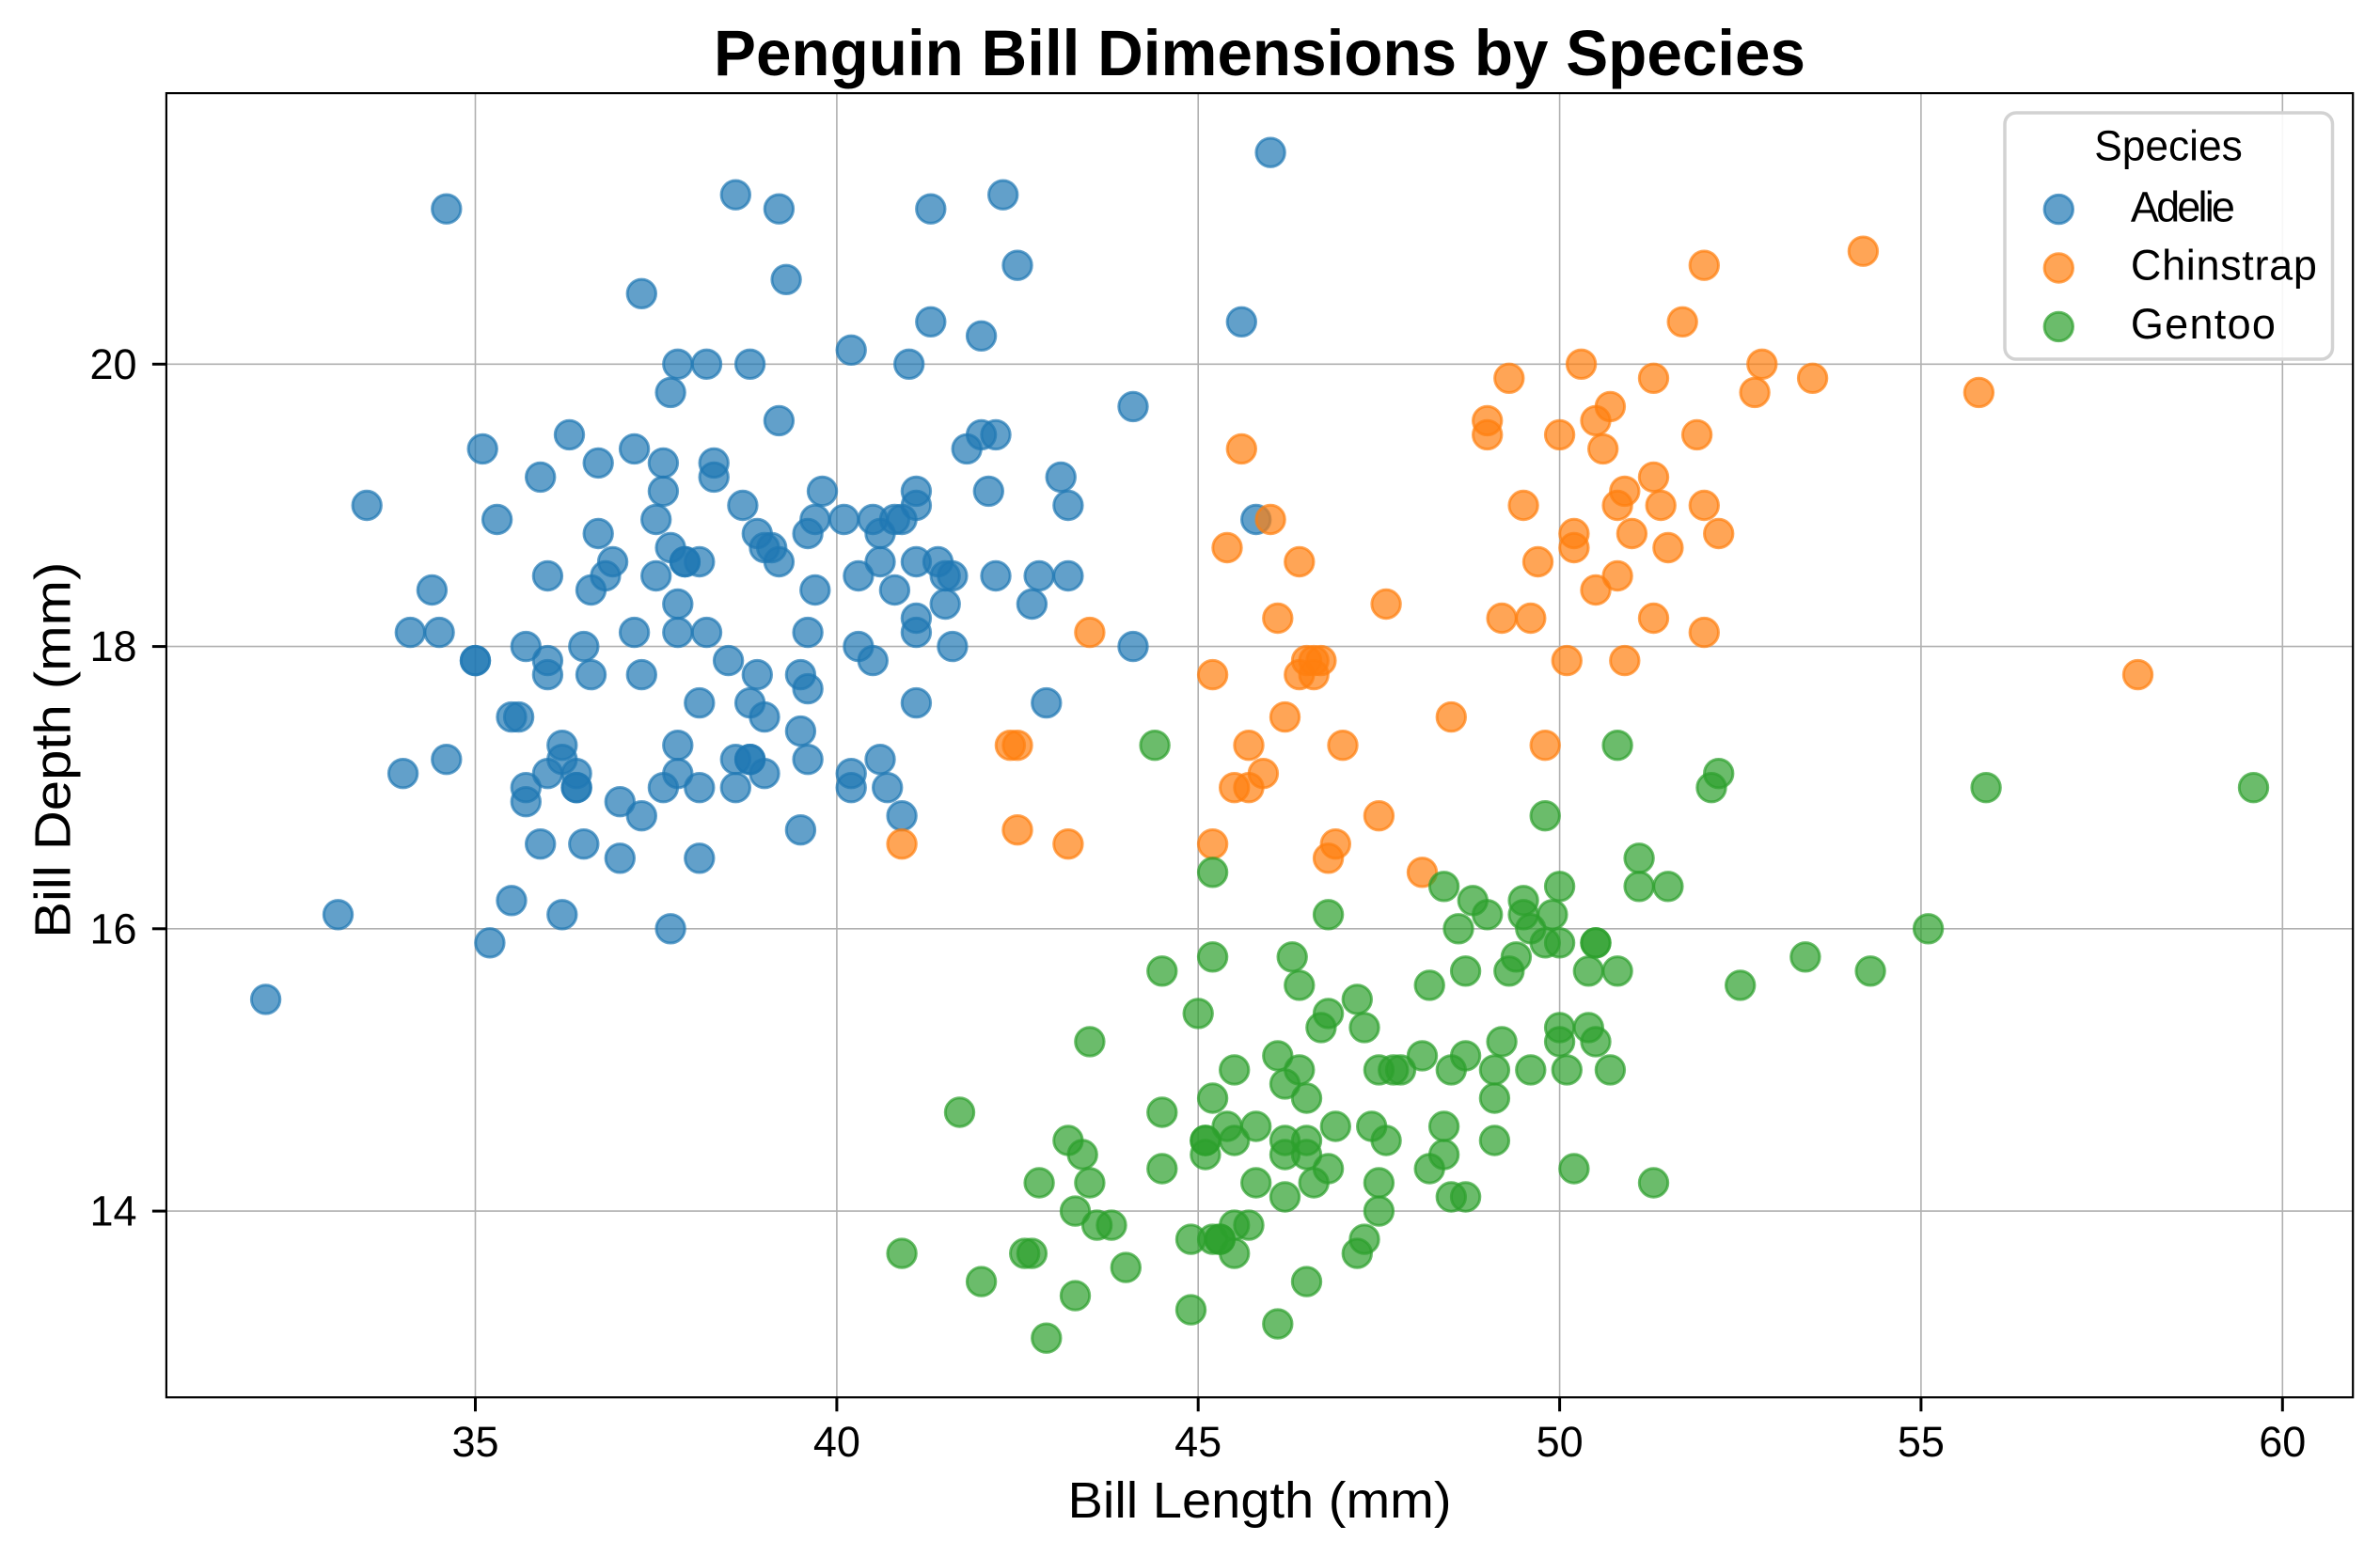  Describe the element at coordinates (2168, 145) in the screenshot. I see `svg-text: Species` at that location.